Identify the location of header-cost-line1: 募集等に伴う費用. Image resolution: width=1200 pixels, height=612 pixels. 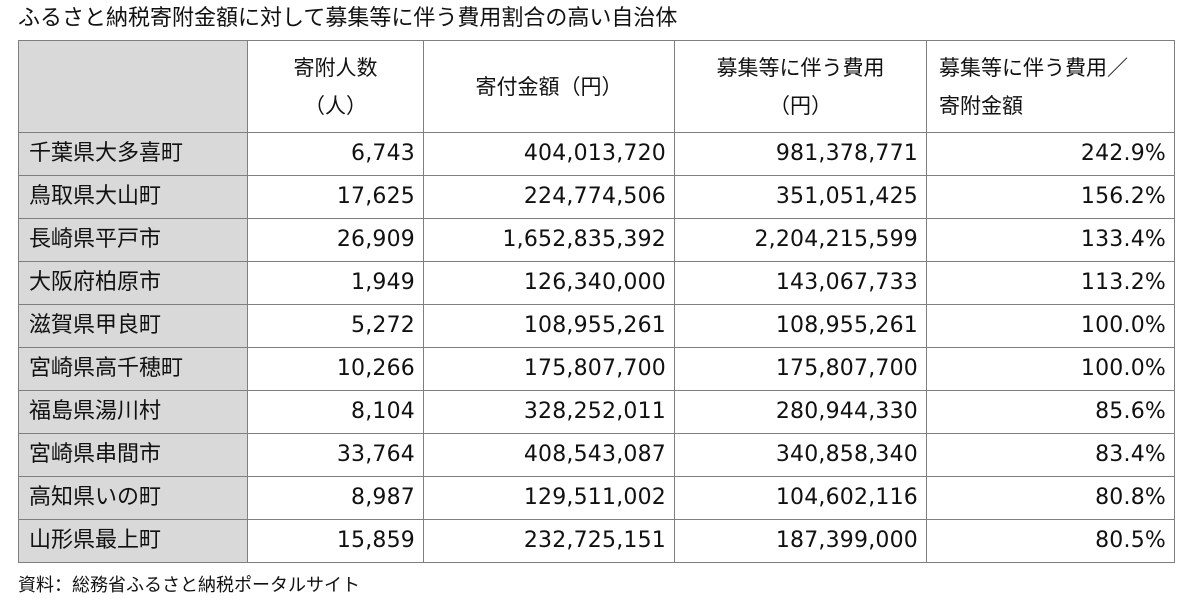
(800, 67).